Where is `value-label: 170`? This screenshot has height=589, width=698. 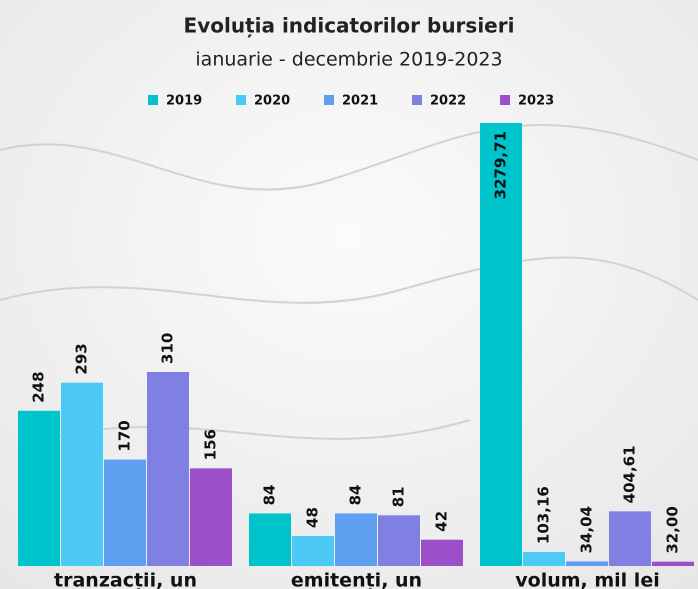 value-label: 170 is located at coordinates (125, 435).